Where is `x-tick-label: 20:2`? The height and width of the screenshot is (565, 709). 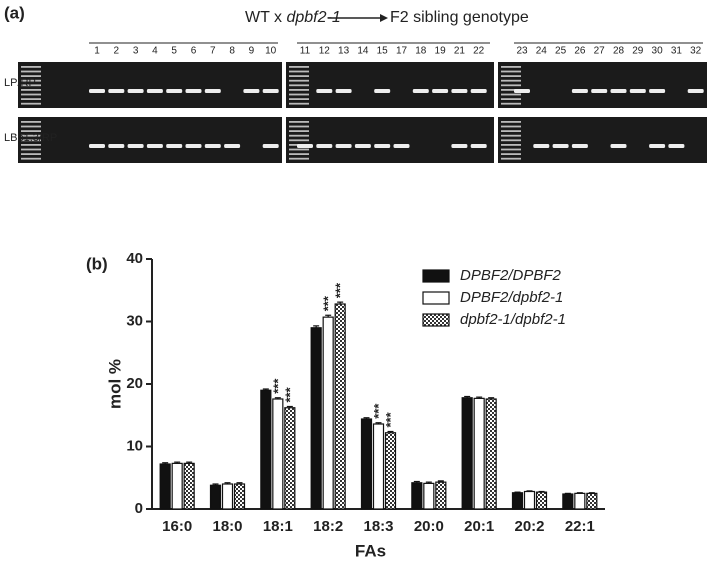
x-tick-label: 20:2 is located at coordinates (529, 526).